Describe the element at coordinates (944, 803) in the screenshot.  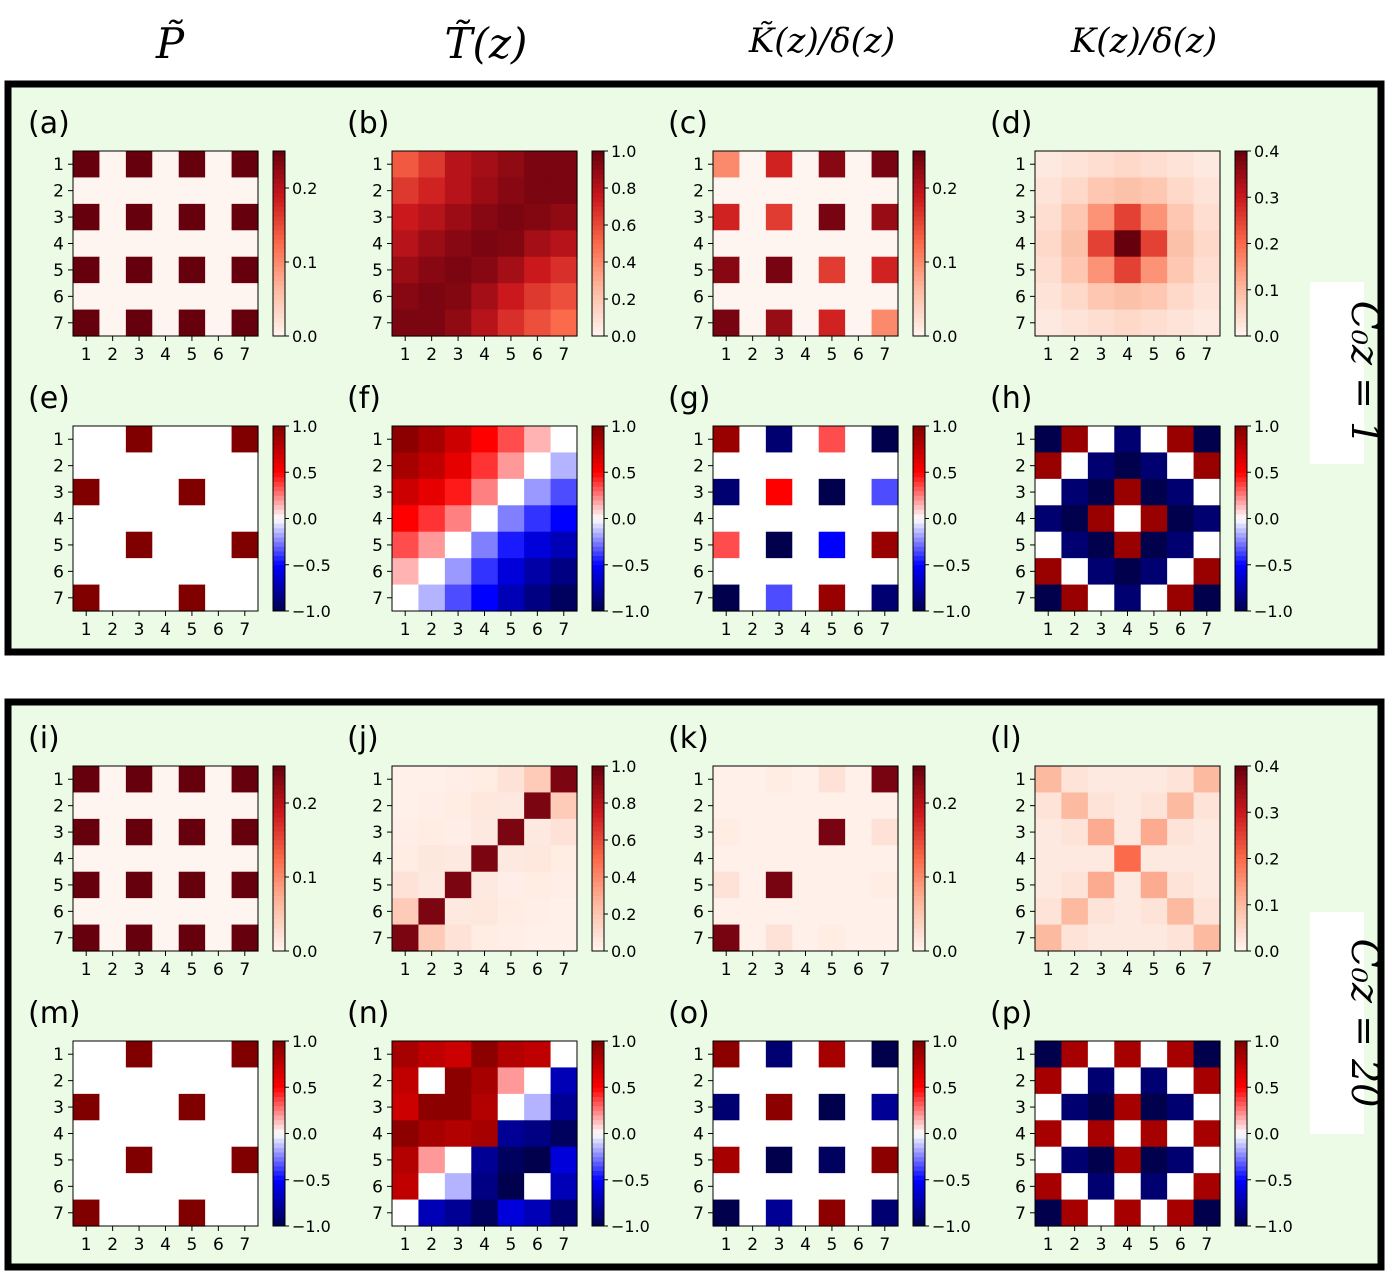
I see `colorbar-tick-label: 0.2` at that location.